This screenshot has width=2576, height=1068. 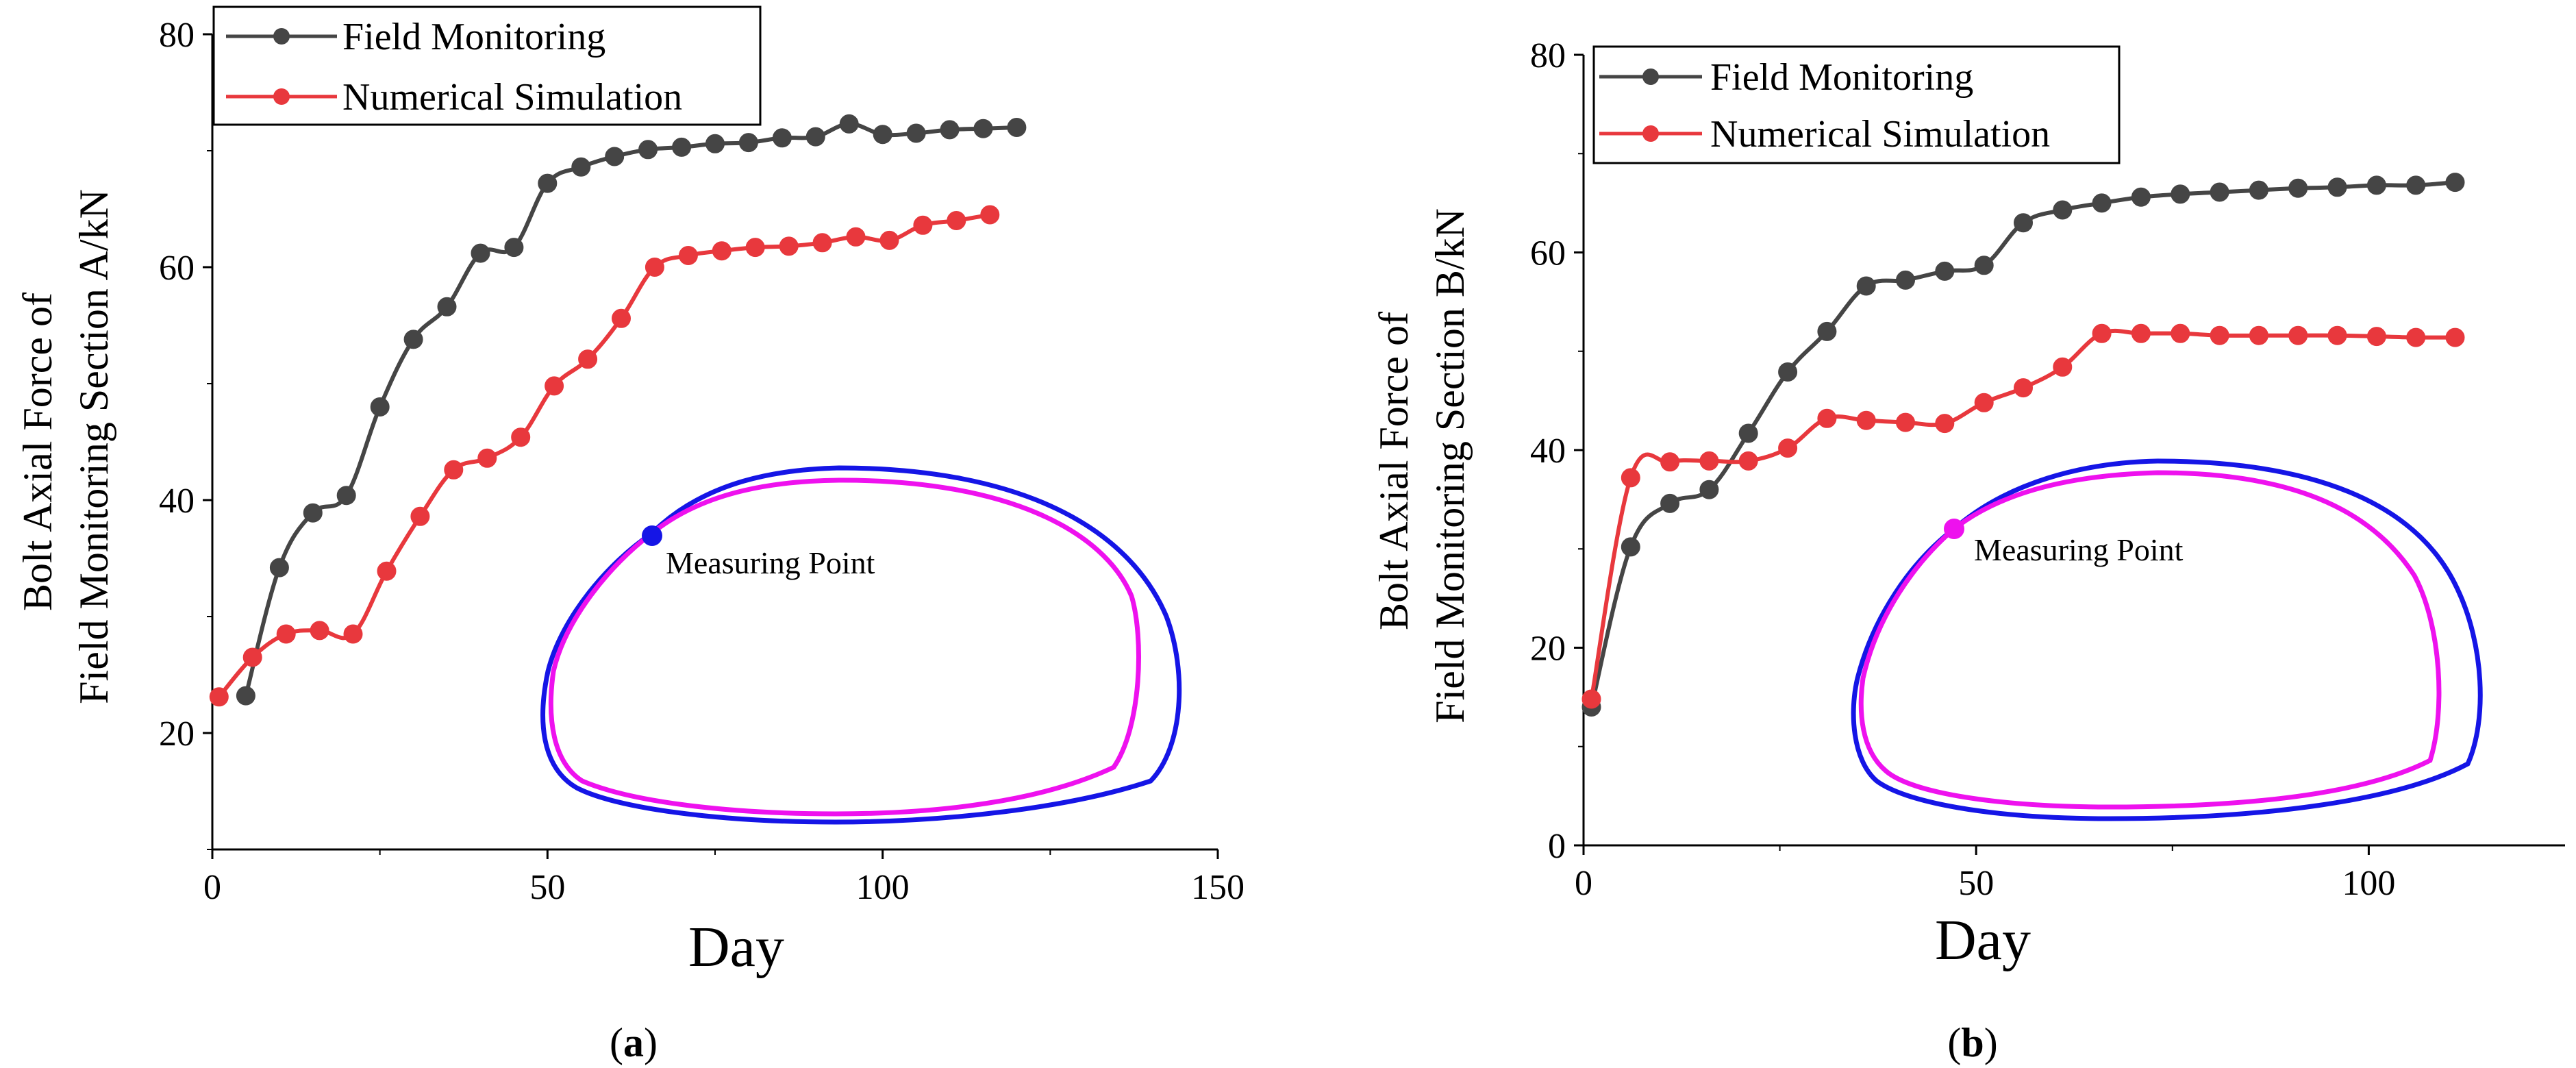 I want to click on panel-letter-b: b, so click(x=1972, y=1042).